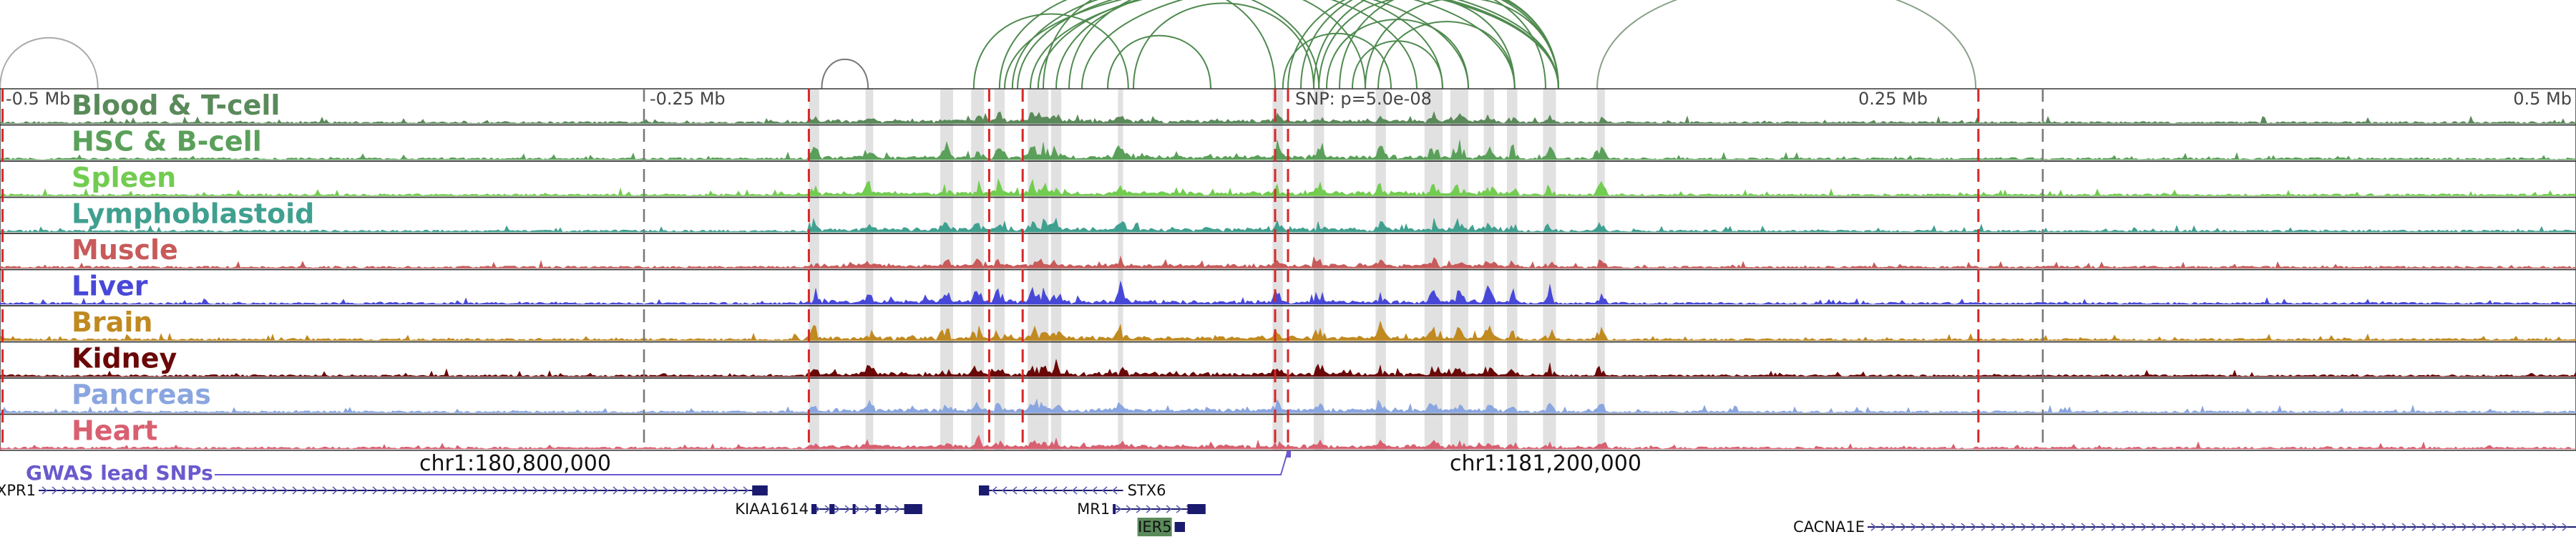 This screenshot has width=2576, height=537. Describe the element at coordinates (1072, 490) in the screenshot. I see `gene-stx6: STX6` at that location.